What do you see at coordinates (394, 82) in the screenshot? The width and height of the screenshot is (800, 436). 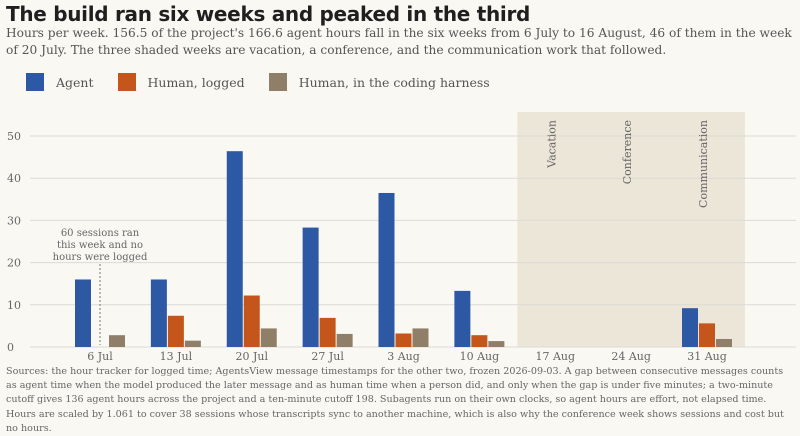 I see `legend-label-human-harness: Human, in the coding harness` at bounding box center [394, 82].